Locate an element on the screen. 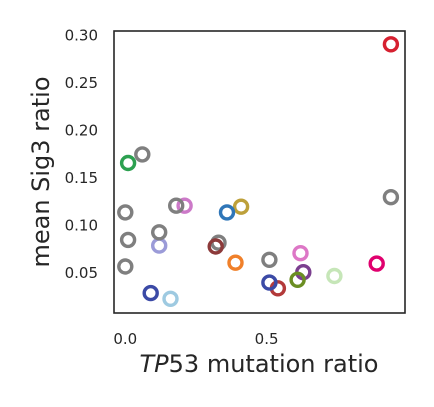 This screenshot has height=407, width=434. x-tick-label-1: 0.5 is located at coordinates (267, 339).